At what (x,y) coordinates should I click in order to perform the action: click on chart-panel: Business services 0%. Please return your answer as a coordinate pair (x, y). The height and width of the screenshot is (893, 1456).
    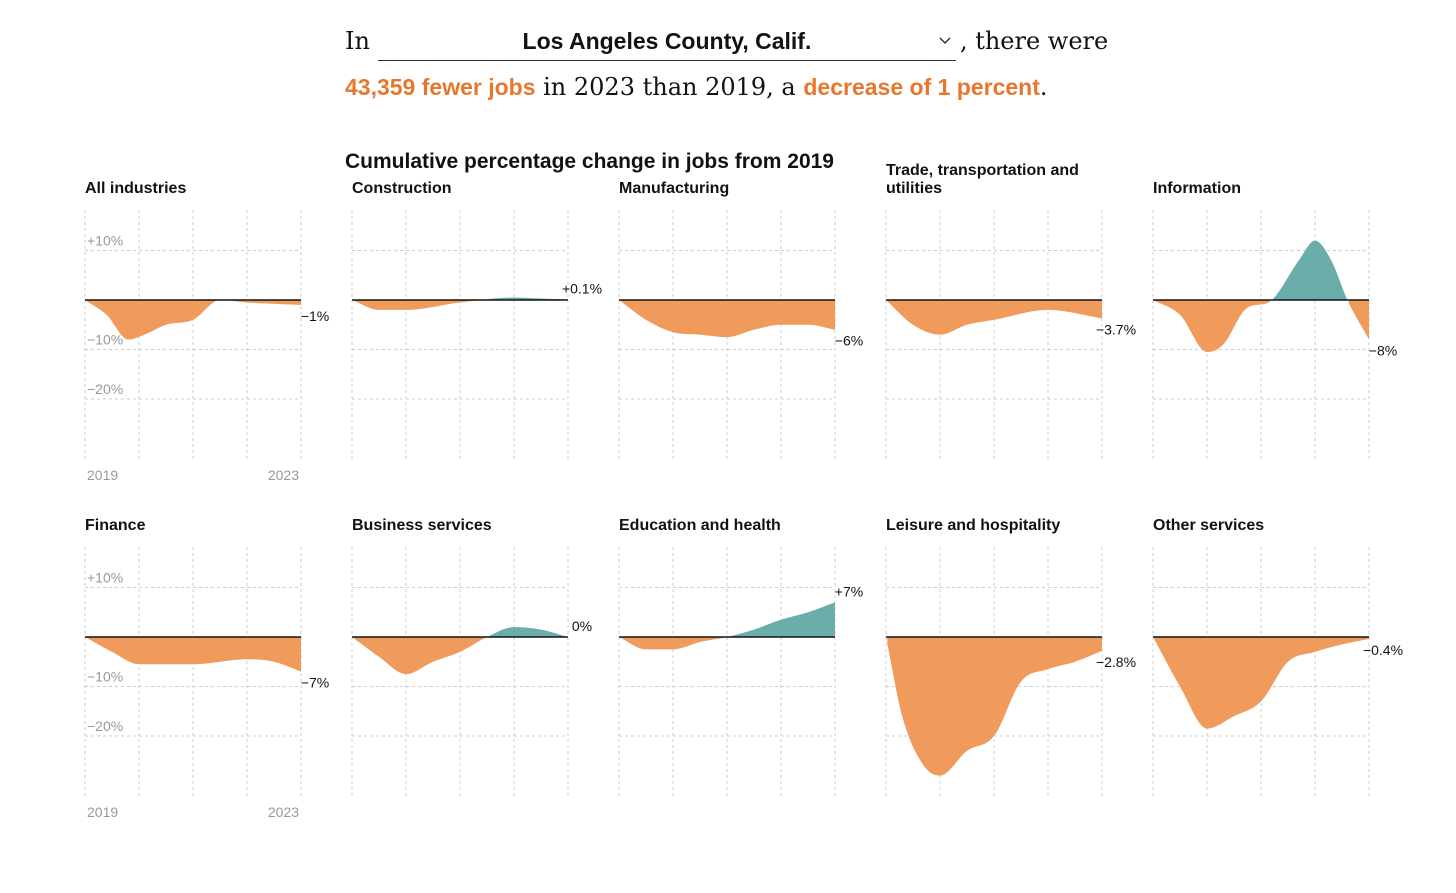
    Looking at the image, I should click on (471, 638).